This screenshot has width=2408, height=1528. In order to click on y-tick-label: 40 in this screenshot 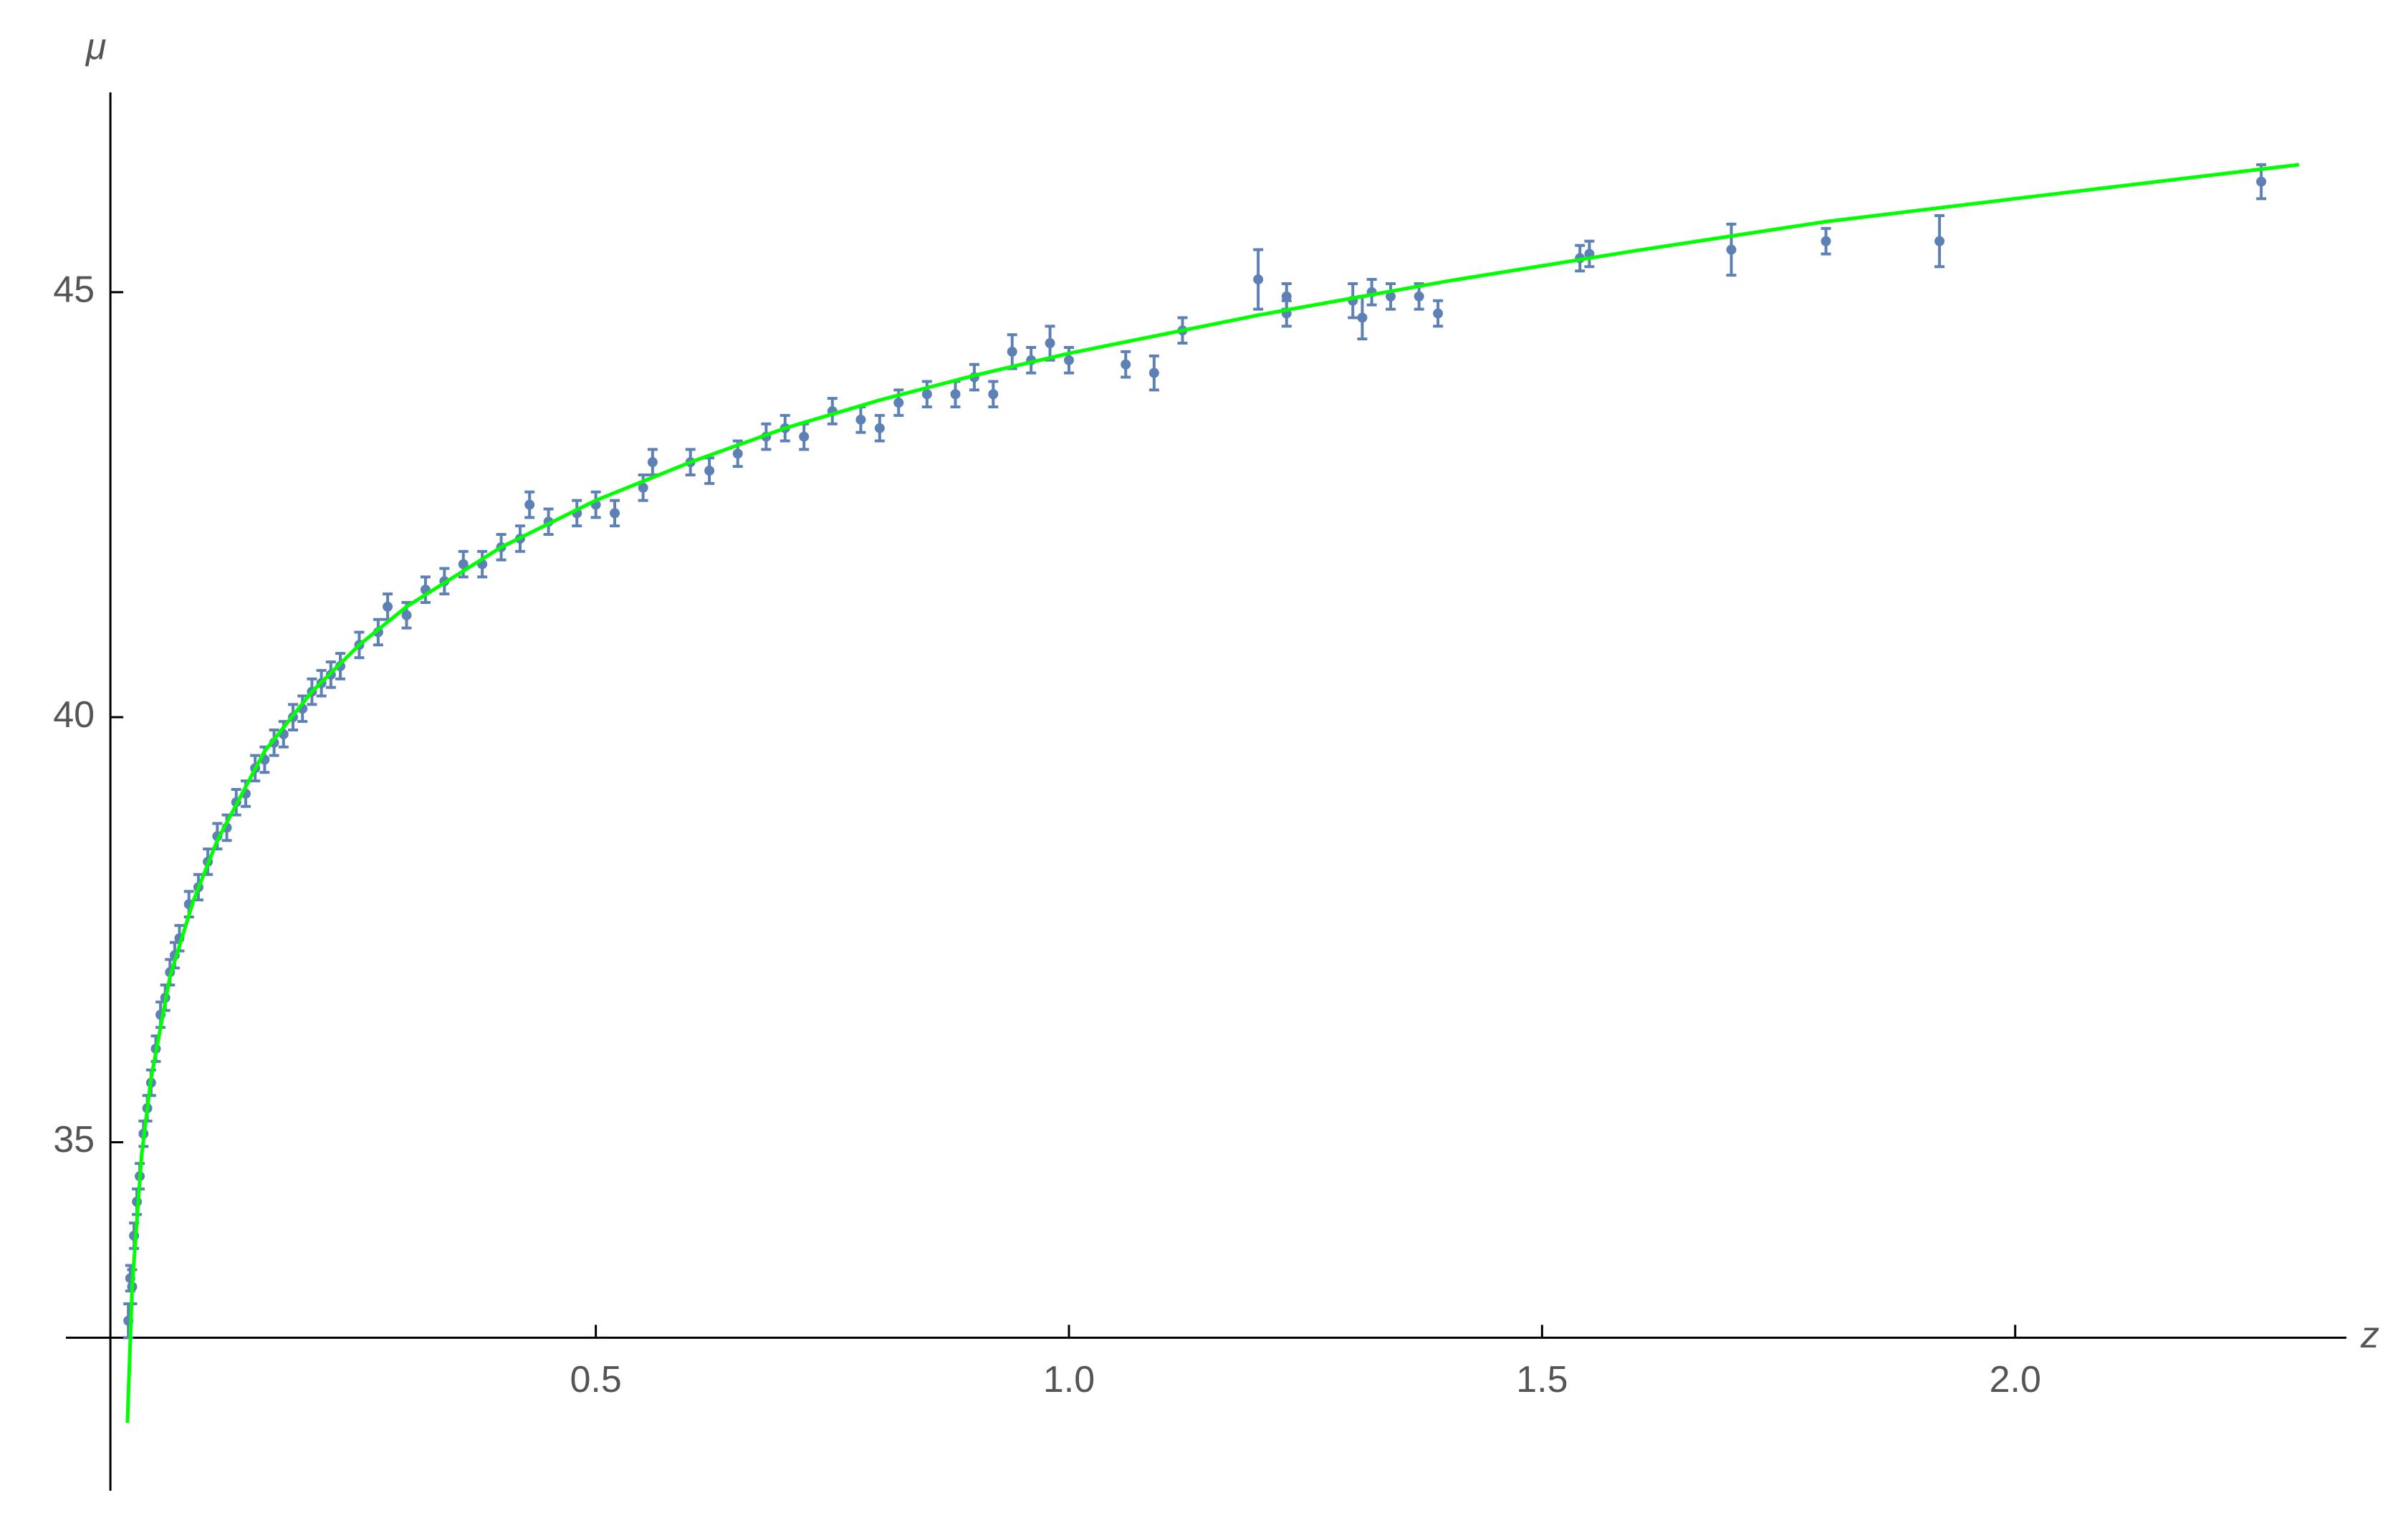, I will do `click(74, 715)`.